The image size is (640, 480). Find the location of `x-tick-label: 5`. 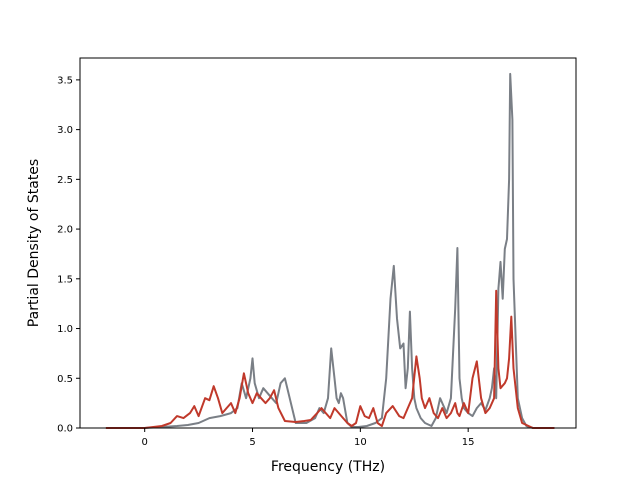

x-tick-label: 5 is located at coordinates (252, 442).